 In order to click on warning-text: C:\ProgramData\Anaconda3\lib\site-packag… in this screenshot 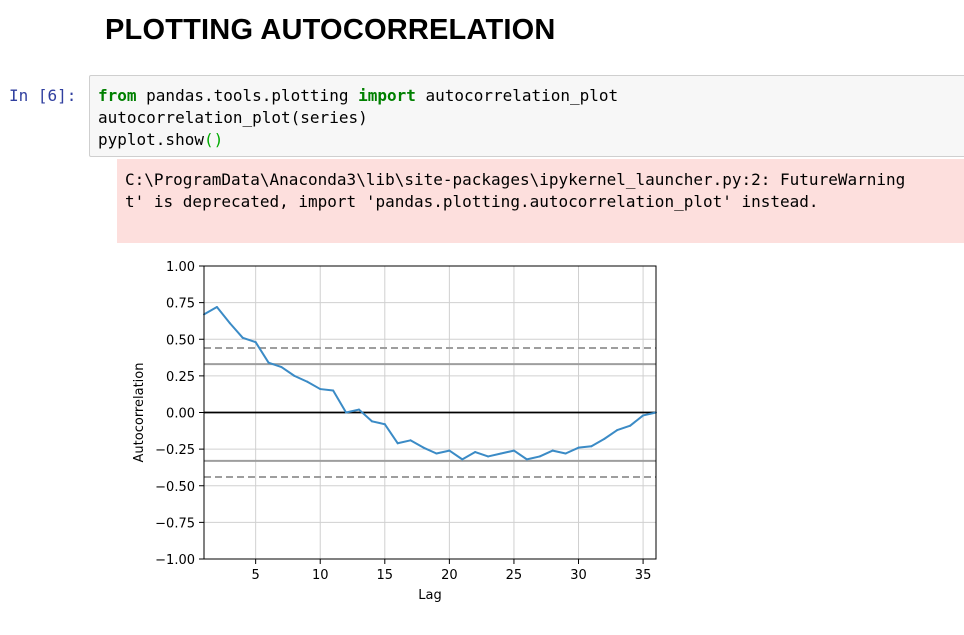, I will do `click(515, 191)`.